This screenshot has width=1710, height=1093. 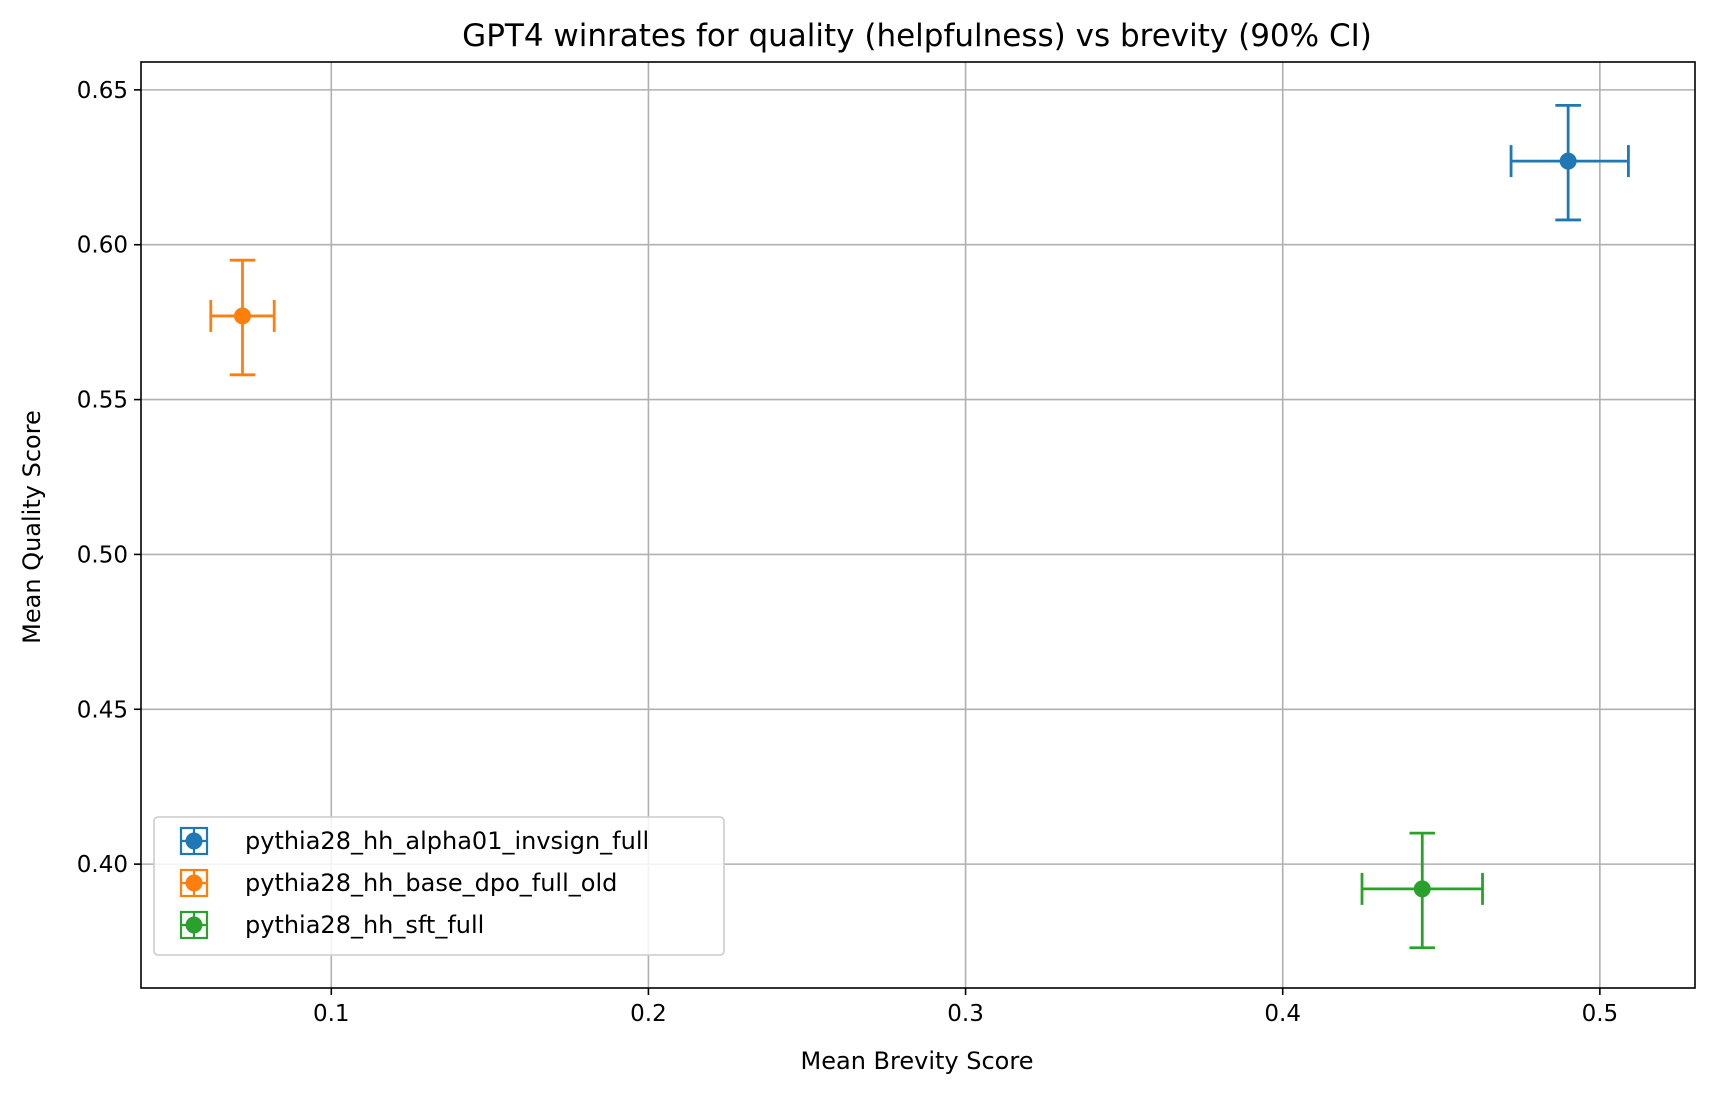 What do you see at coordinates (364, 925) in the screenshot?
I see `legend-label: pythia28_hh_sft_full` at bounding box center [364, 925].